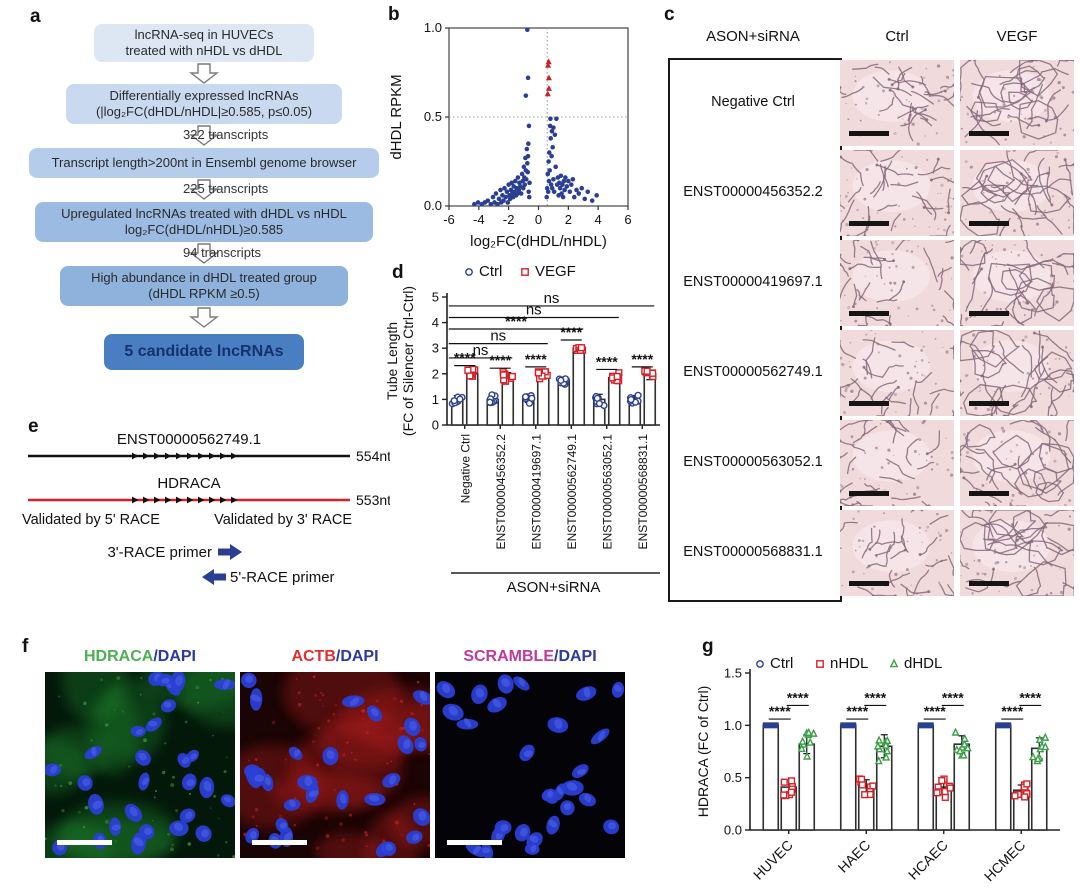  What do you see at coordinates (282, 577) in the screenshot?
I see `primer-5race-label: 5'-RACE primer` at bounding box center [282, 577].